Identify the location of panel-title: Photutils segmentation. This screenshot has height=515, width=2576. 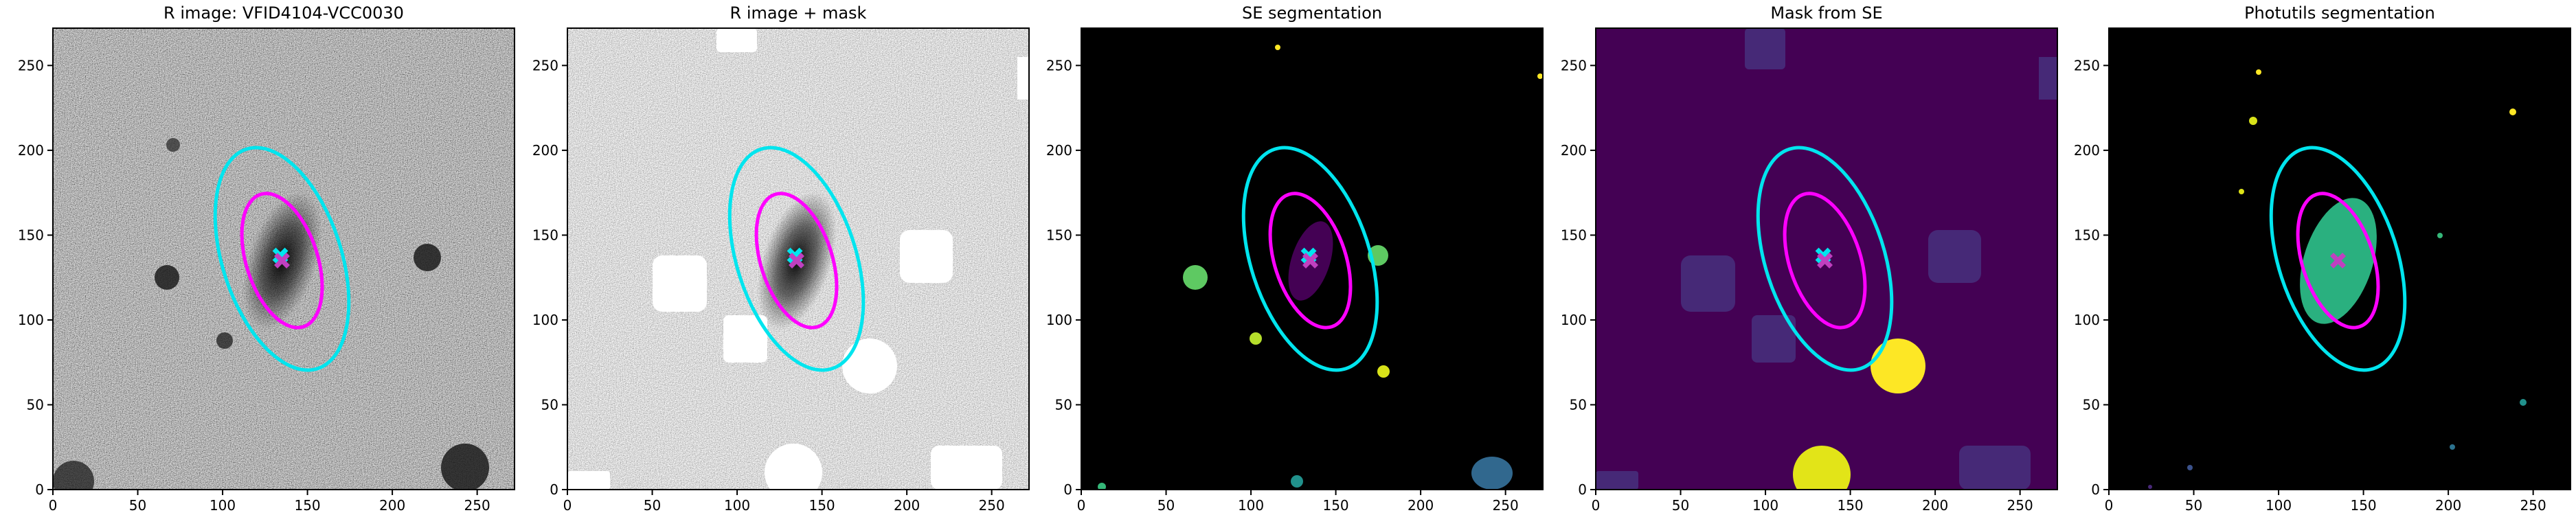
(2339, 13).